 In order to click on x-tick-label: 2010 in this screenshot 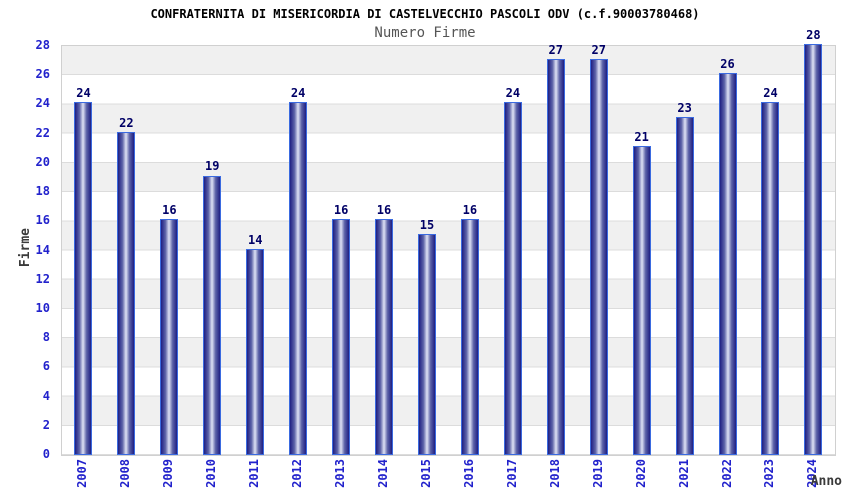, I will do `click(211, 473)`.